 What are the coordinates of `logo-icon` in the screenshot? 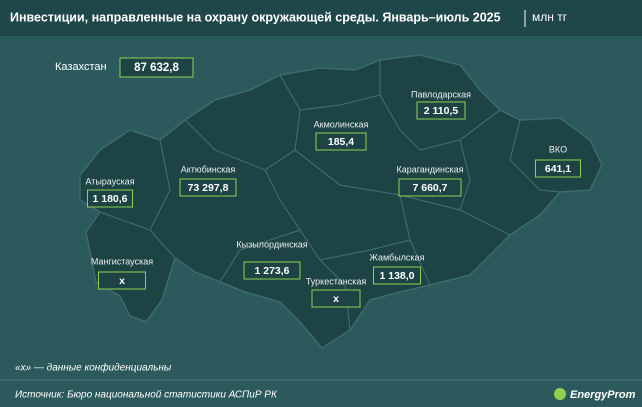 It's located at (560, 394).